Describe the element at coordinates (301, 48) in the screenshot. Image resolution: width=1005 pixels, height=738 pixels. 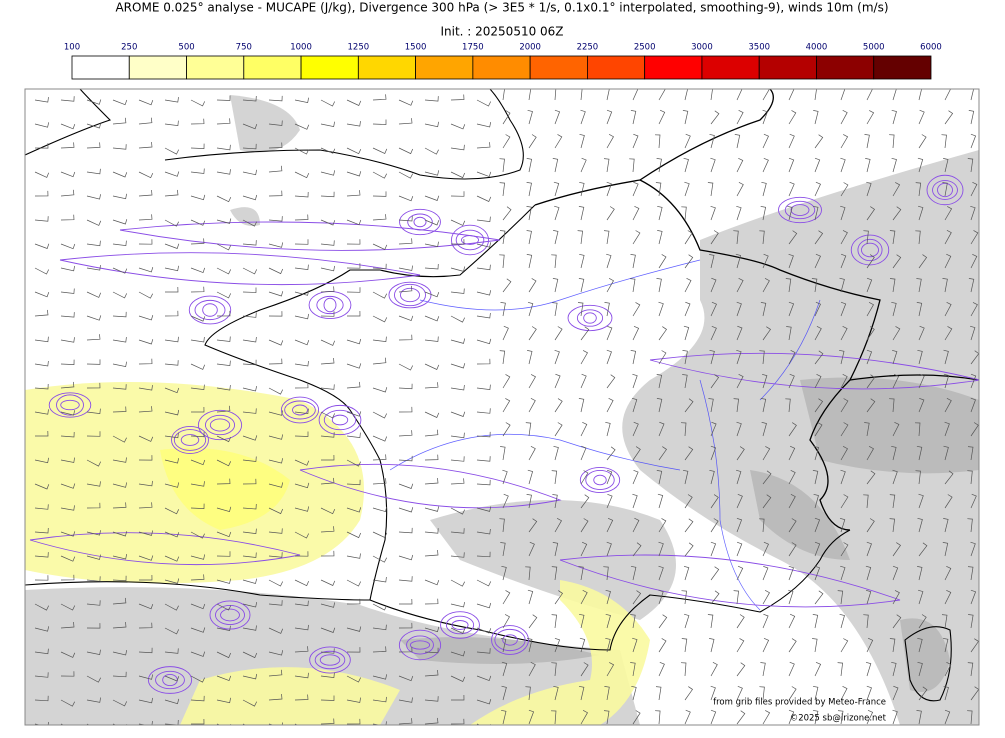
I see `colorbar-level: 1000` at that location.